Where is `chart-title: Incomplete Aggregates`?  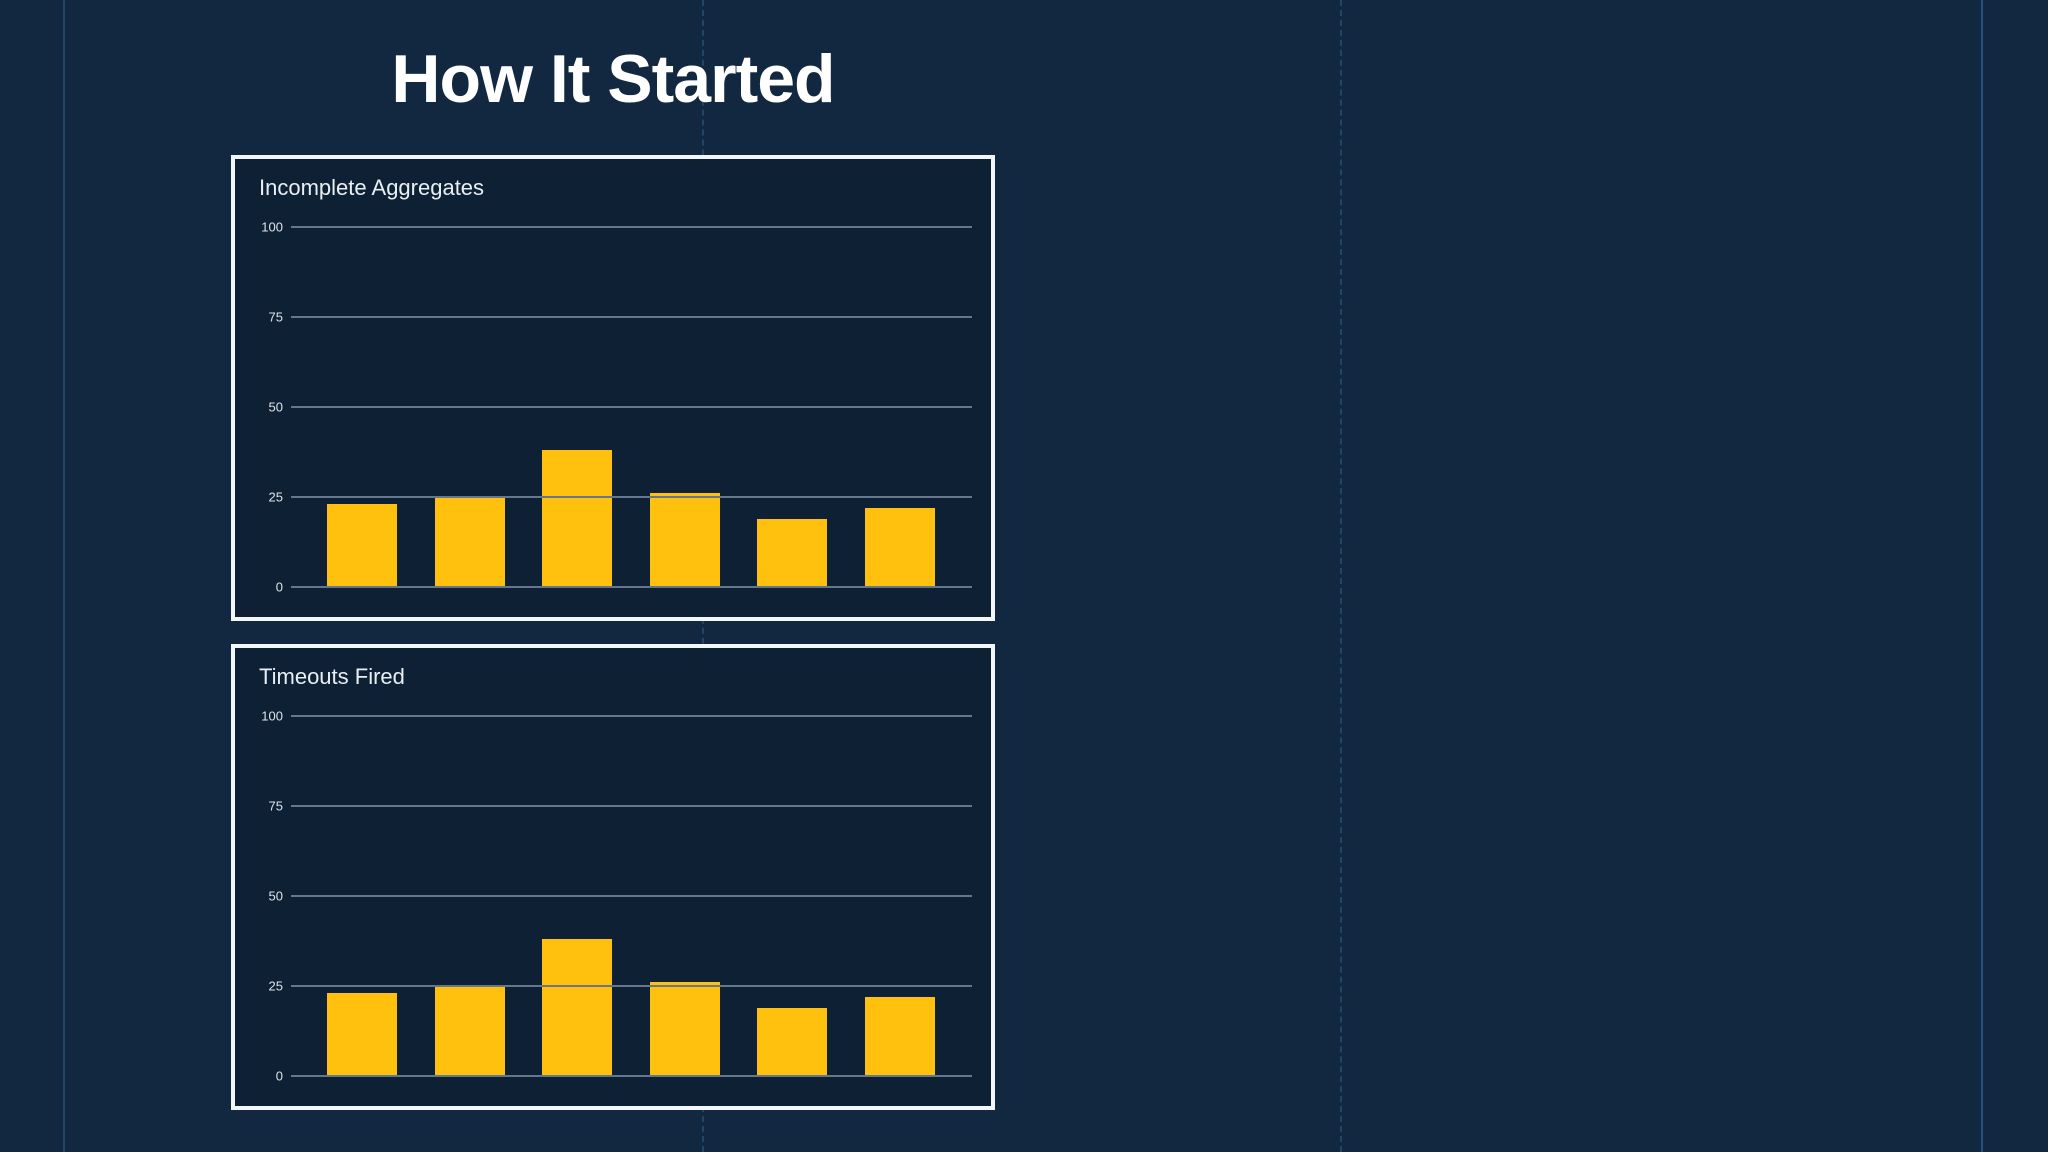
chart-title: Incomplete Aggregates is located at coordinates (372, 187).